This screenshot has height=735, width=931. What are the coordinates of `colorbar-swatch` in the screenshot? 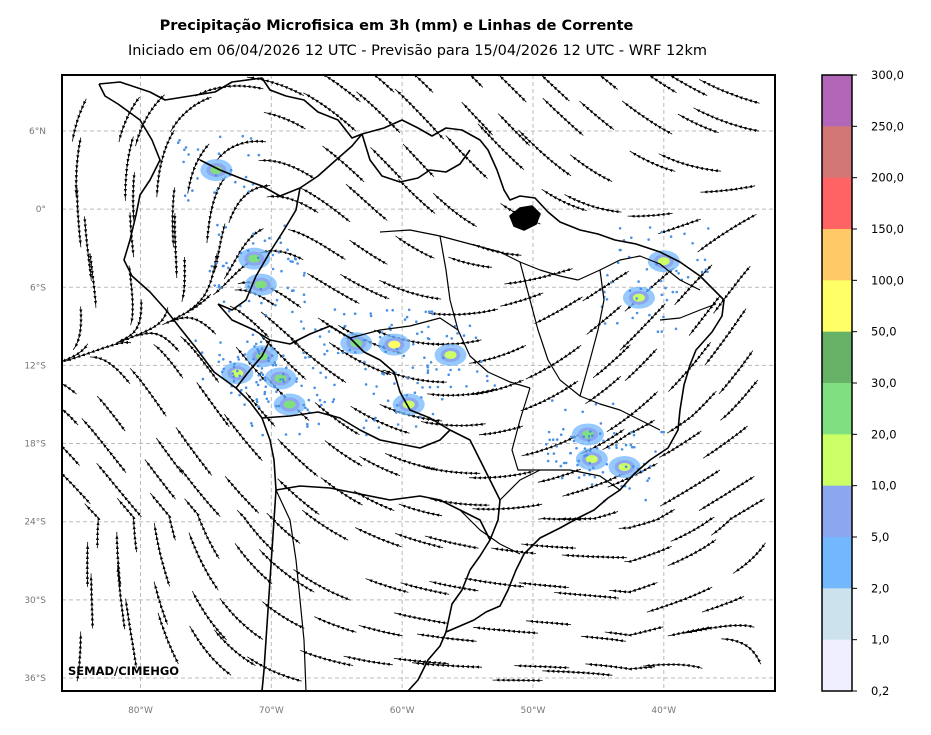 It's located at (837, 306).